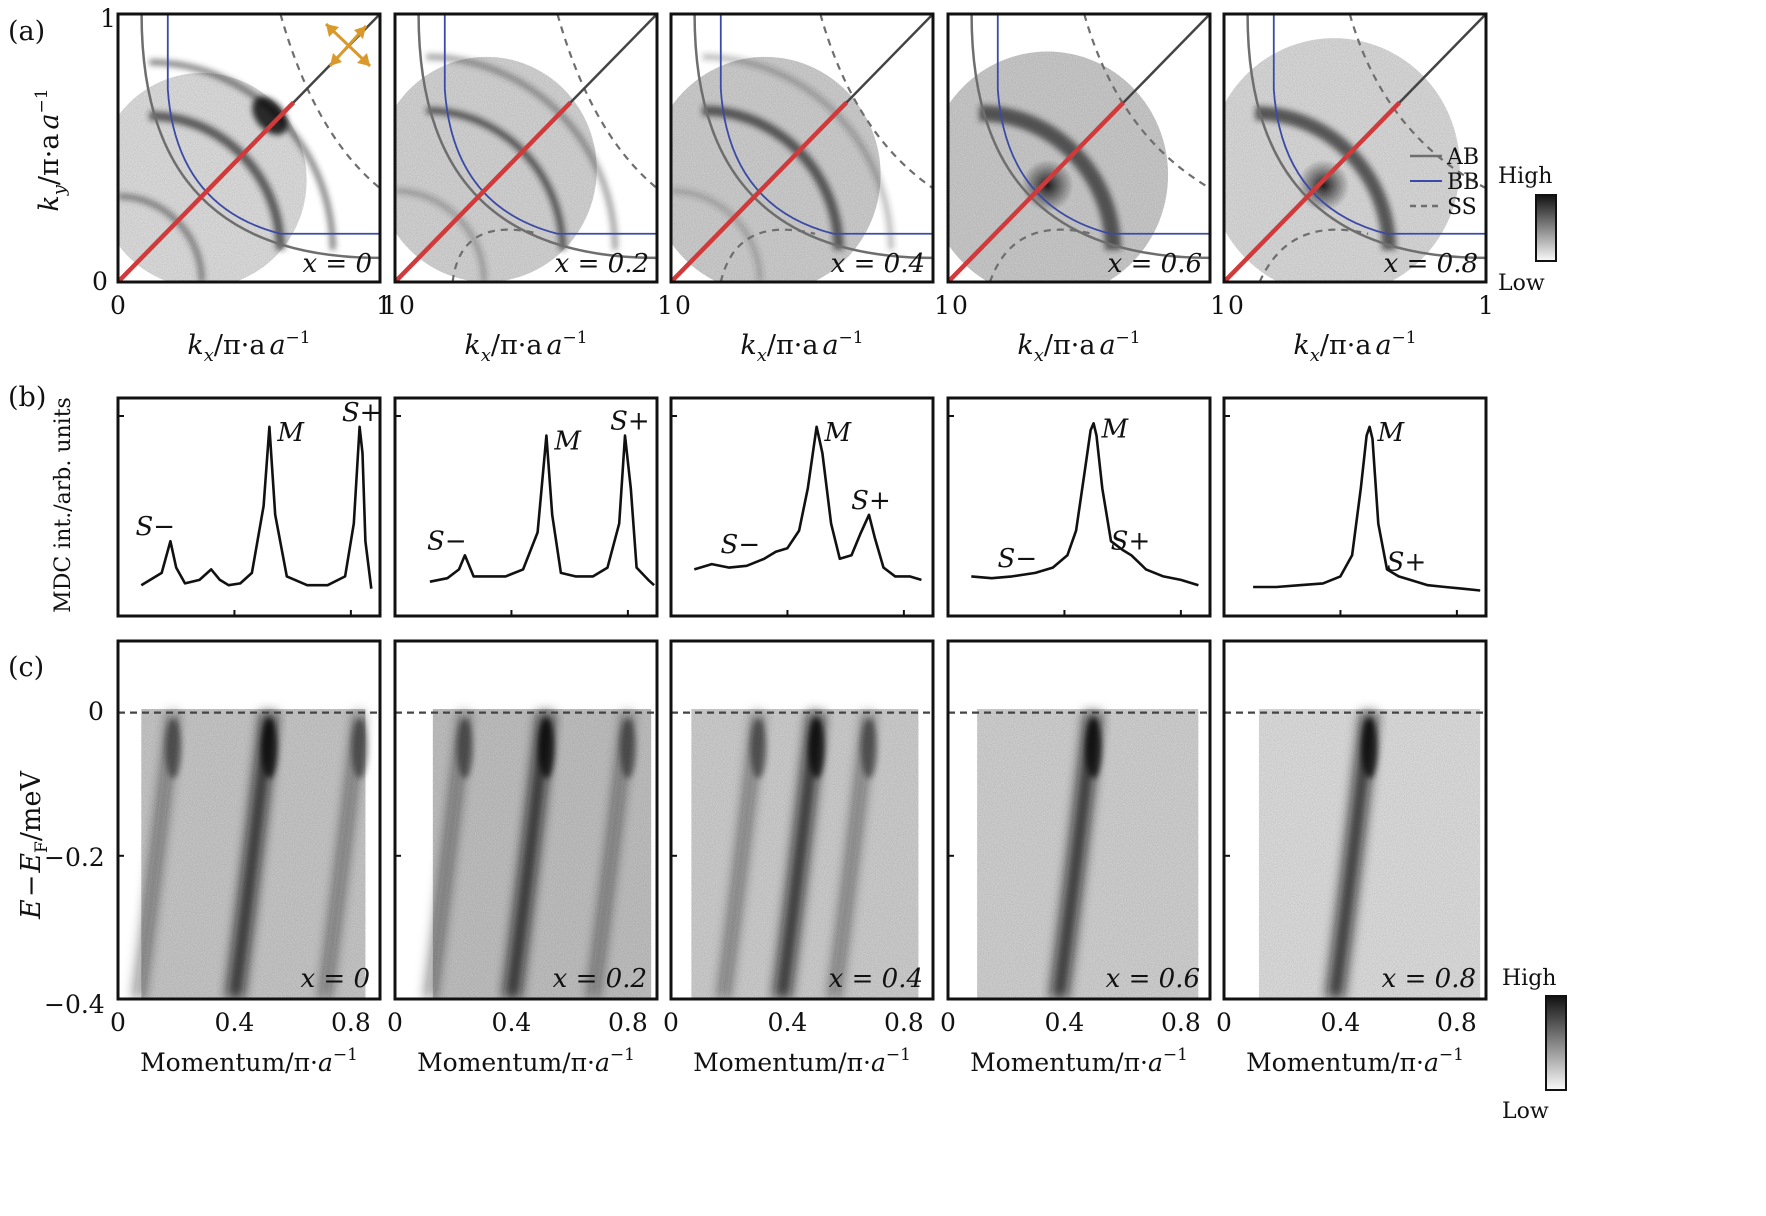  Describe the element at coordinates (332, 30) in the screenshot. I see `arrow-head-start` at that location.